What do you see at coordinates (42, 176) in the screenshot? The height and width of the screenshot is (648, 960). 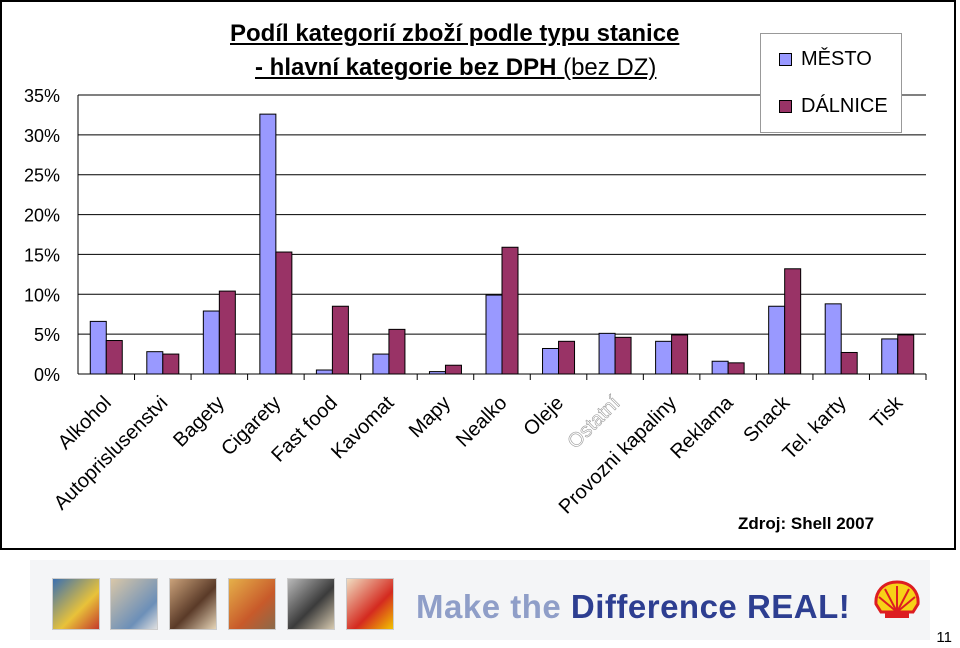 I see `y-tick-label: 25%` at bounding box center [42, 176].